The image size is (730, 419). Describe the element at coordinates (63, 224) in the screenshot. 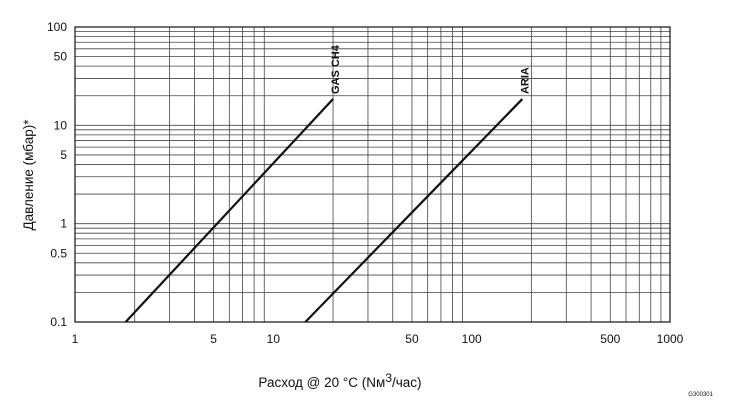

I see `y-tick-label: 1` at that location.